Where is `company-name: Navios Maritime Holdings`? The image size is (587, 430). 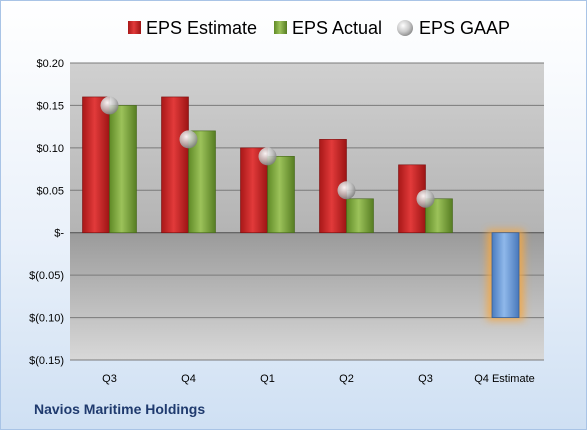 company-name: Navios Maritime Holdings is located at coordinates (120, 409).